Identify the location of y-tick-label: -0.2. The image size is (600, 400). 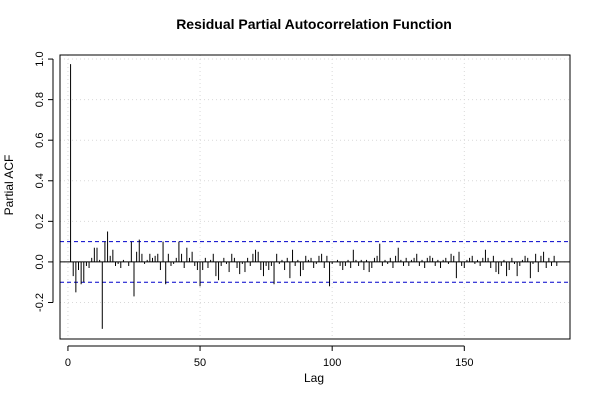
(40, 302).